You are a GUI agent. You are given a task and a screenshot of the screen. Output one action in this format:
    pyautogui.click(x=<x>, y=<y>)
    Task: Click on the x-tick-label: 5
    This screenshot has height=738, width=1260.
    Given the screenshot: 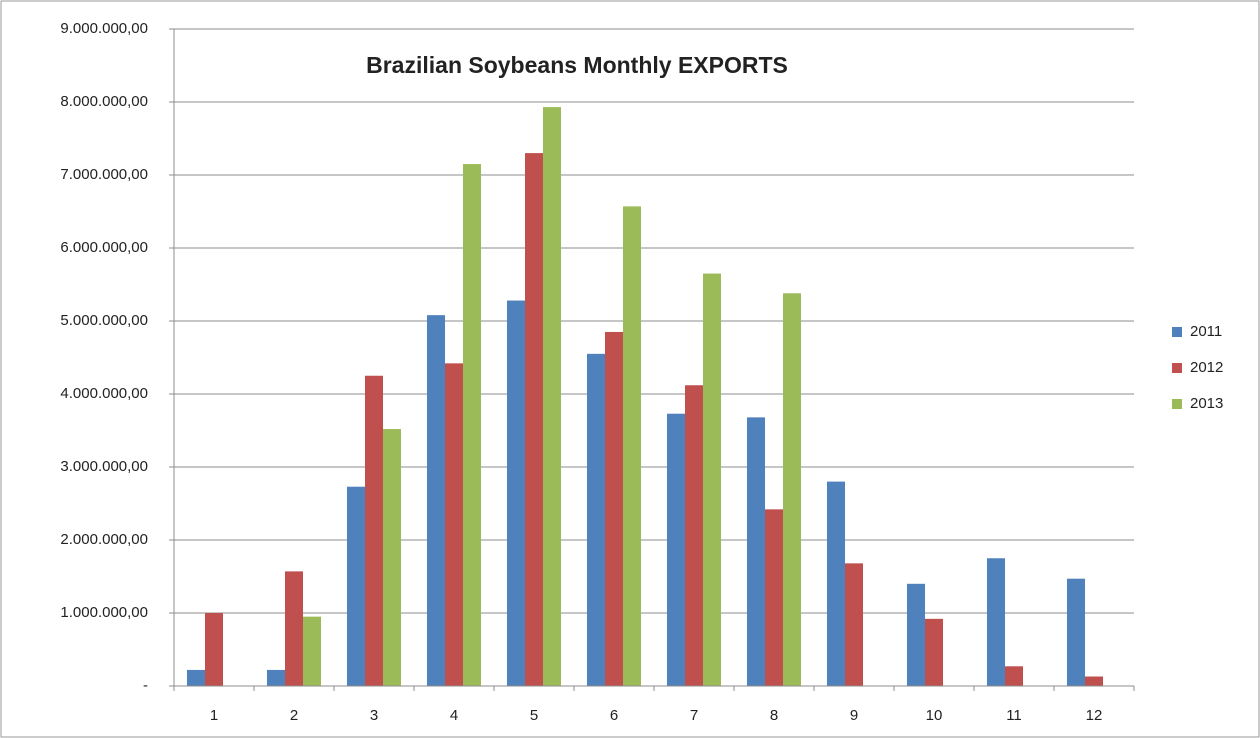 What is the action you would take?
    pyautogui.click(x=534, y=715)
    